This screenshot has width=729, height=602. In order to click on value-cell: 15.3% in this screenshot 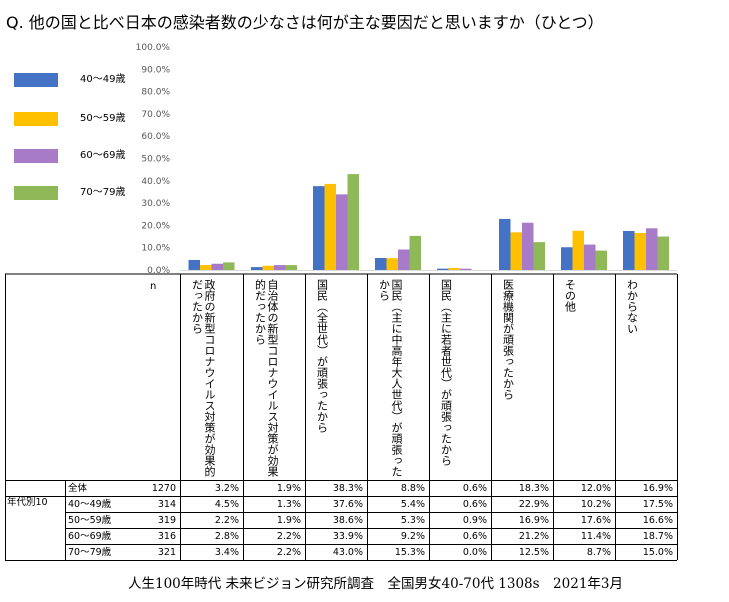, I will do `click(409, 552)`.